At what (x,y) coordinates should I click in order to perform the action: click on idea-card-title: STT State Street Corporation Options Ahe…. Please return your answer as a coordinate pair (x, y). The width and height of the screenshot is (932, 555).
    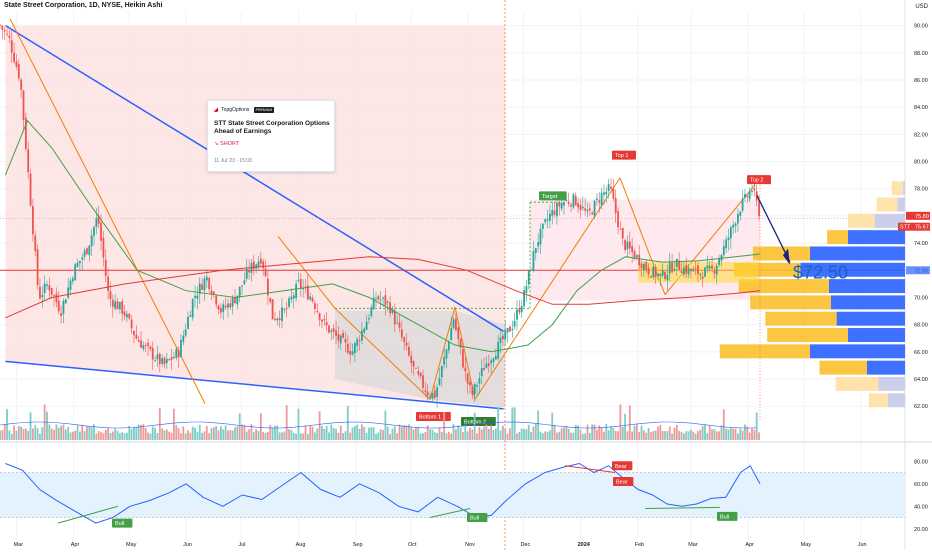
    Looking at the image, I should click on (272, 127).